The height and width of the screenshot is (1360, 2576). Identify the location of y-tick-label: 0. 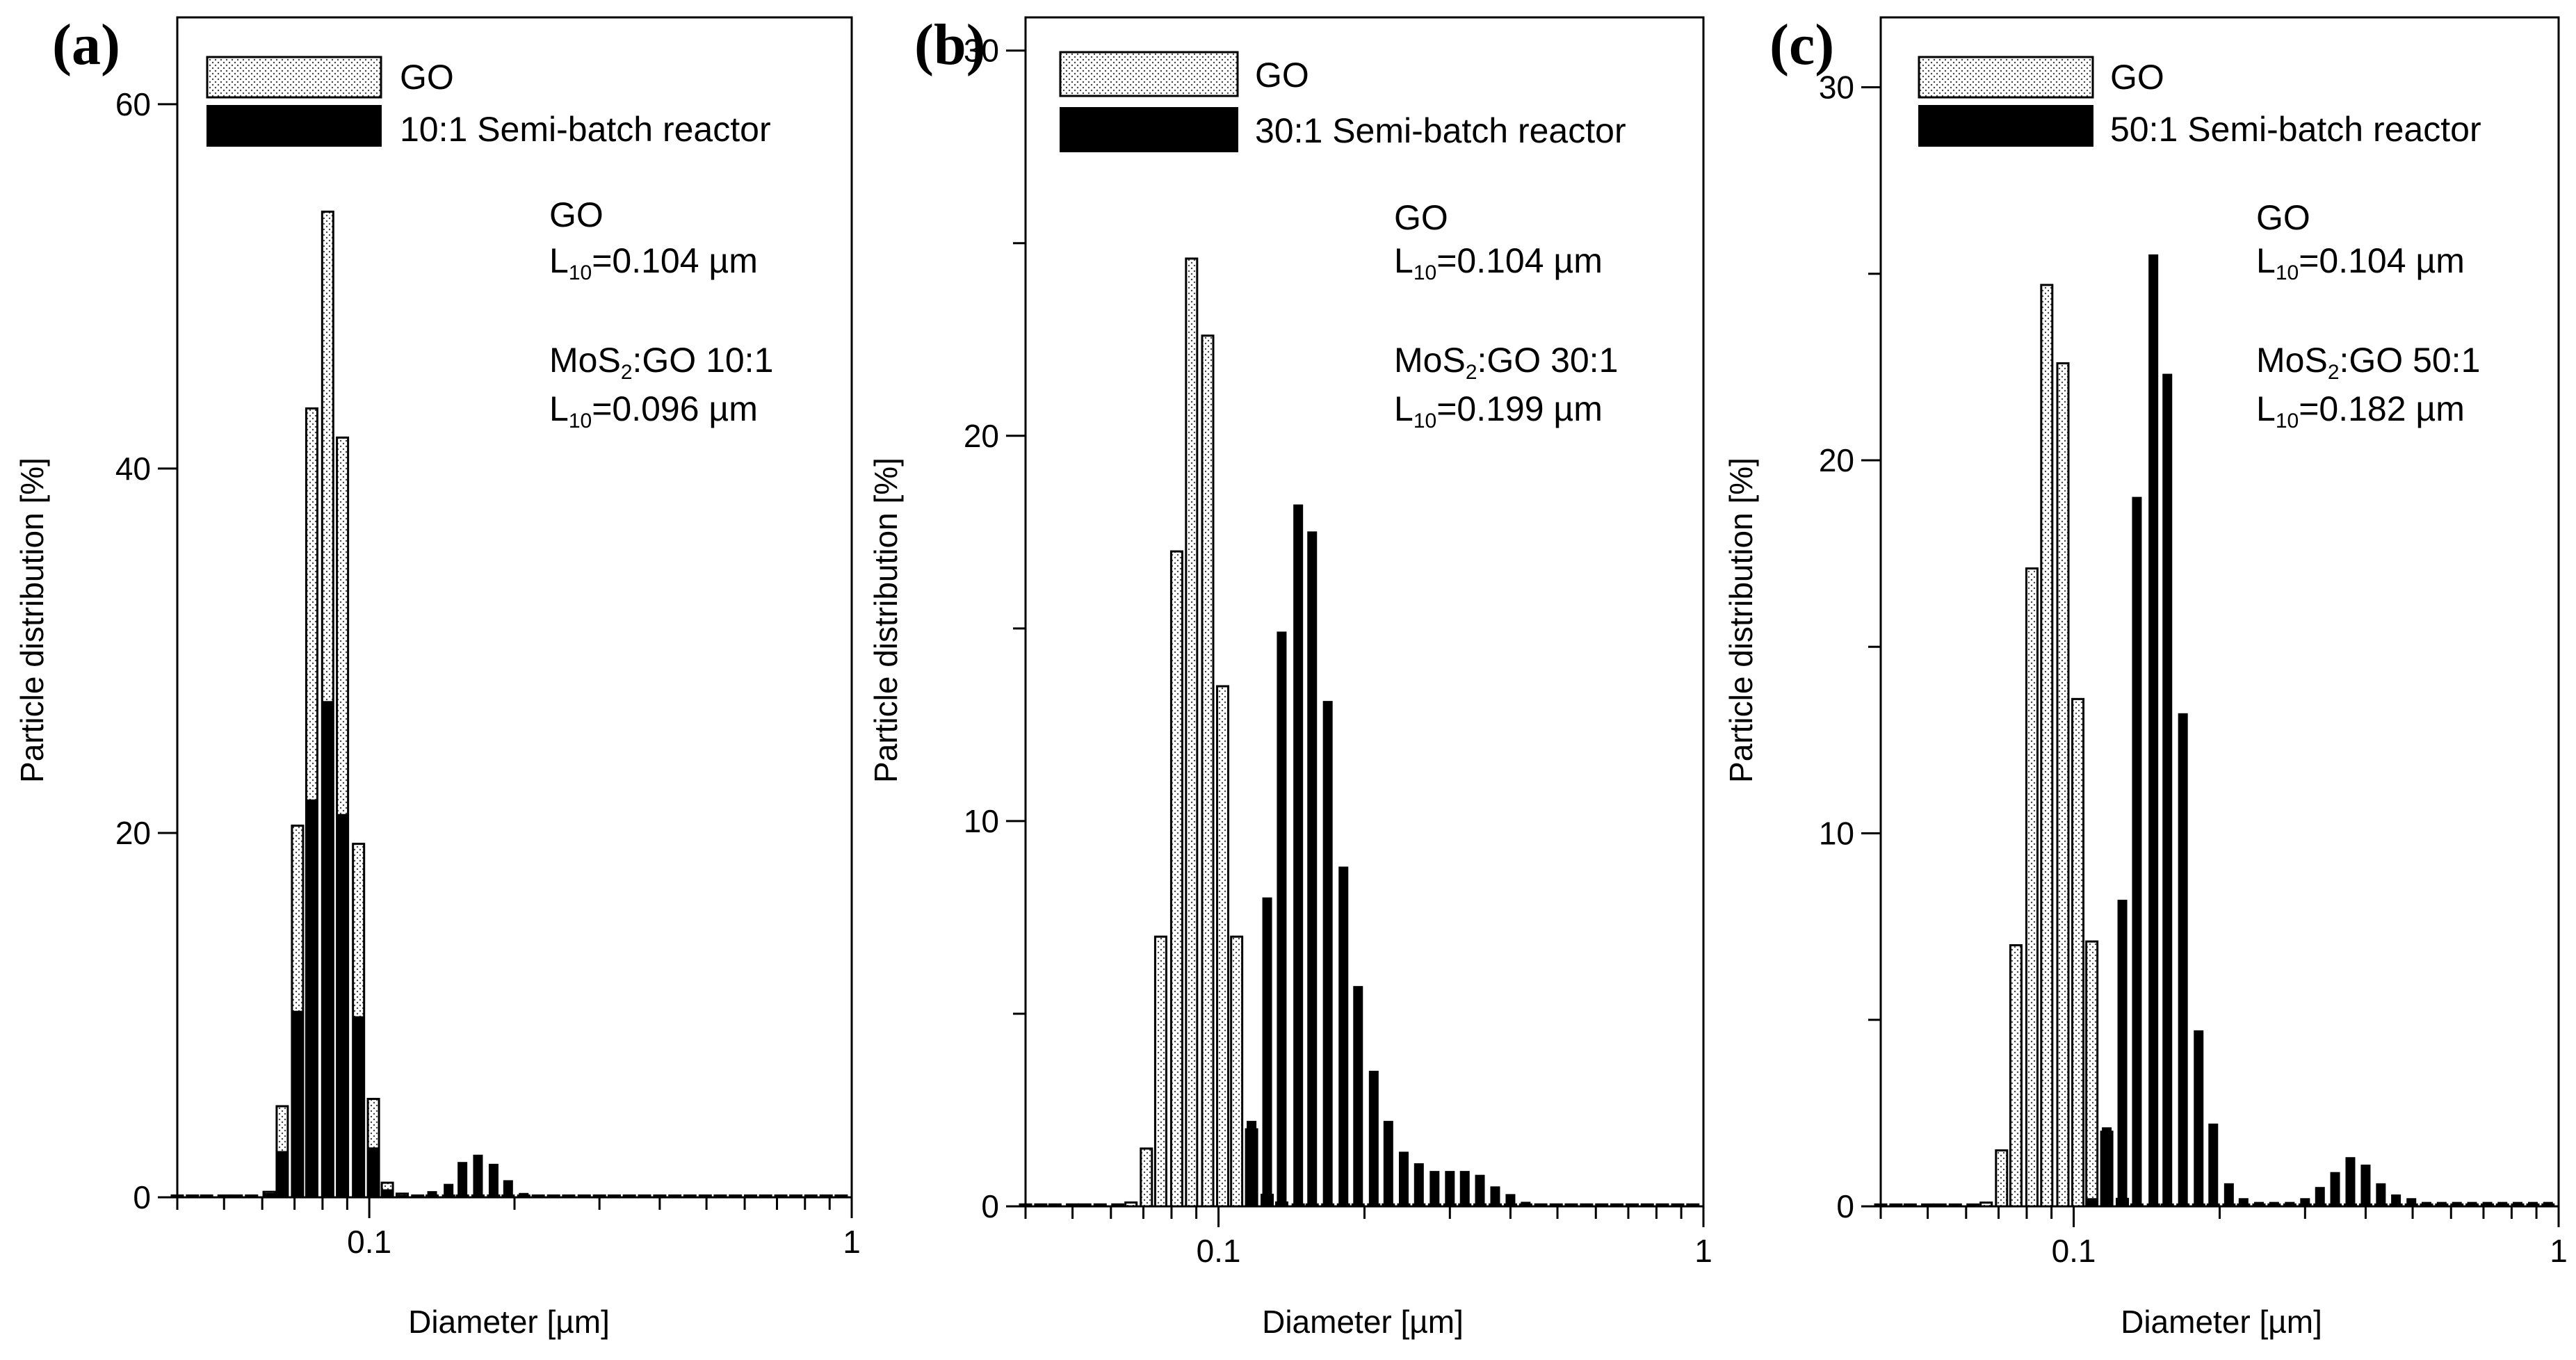
(142, 1197).